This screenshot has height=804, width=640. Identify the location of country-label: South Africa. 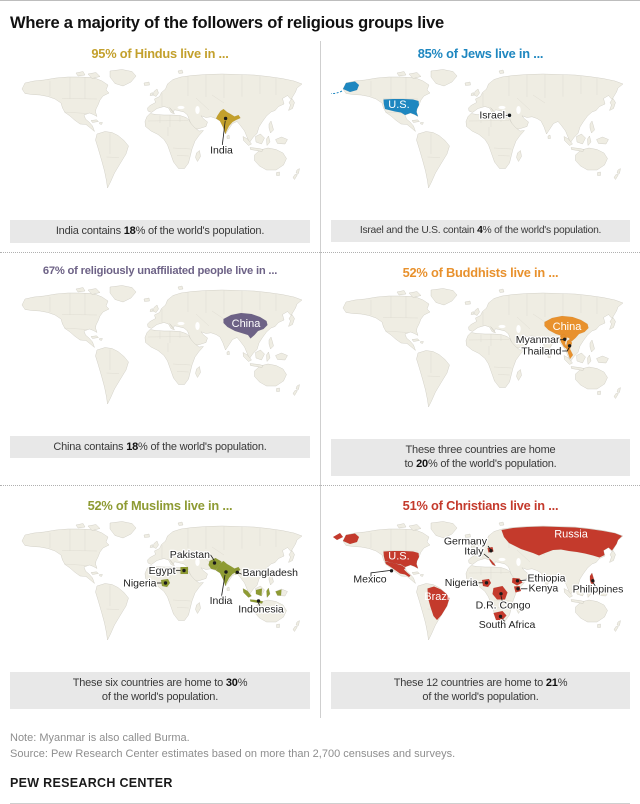
(507, 625).